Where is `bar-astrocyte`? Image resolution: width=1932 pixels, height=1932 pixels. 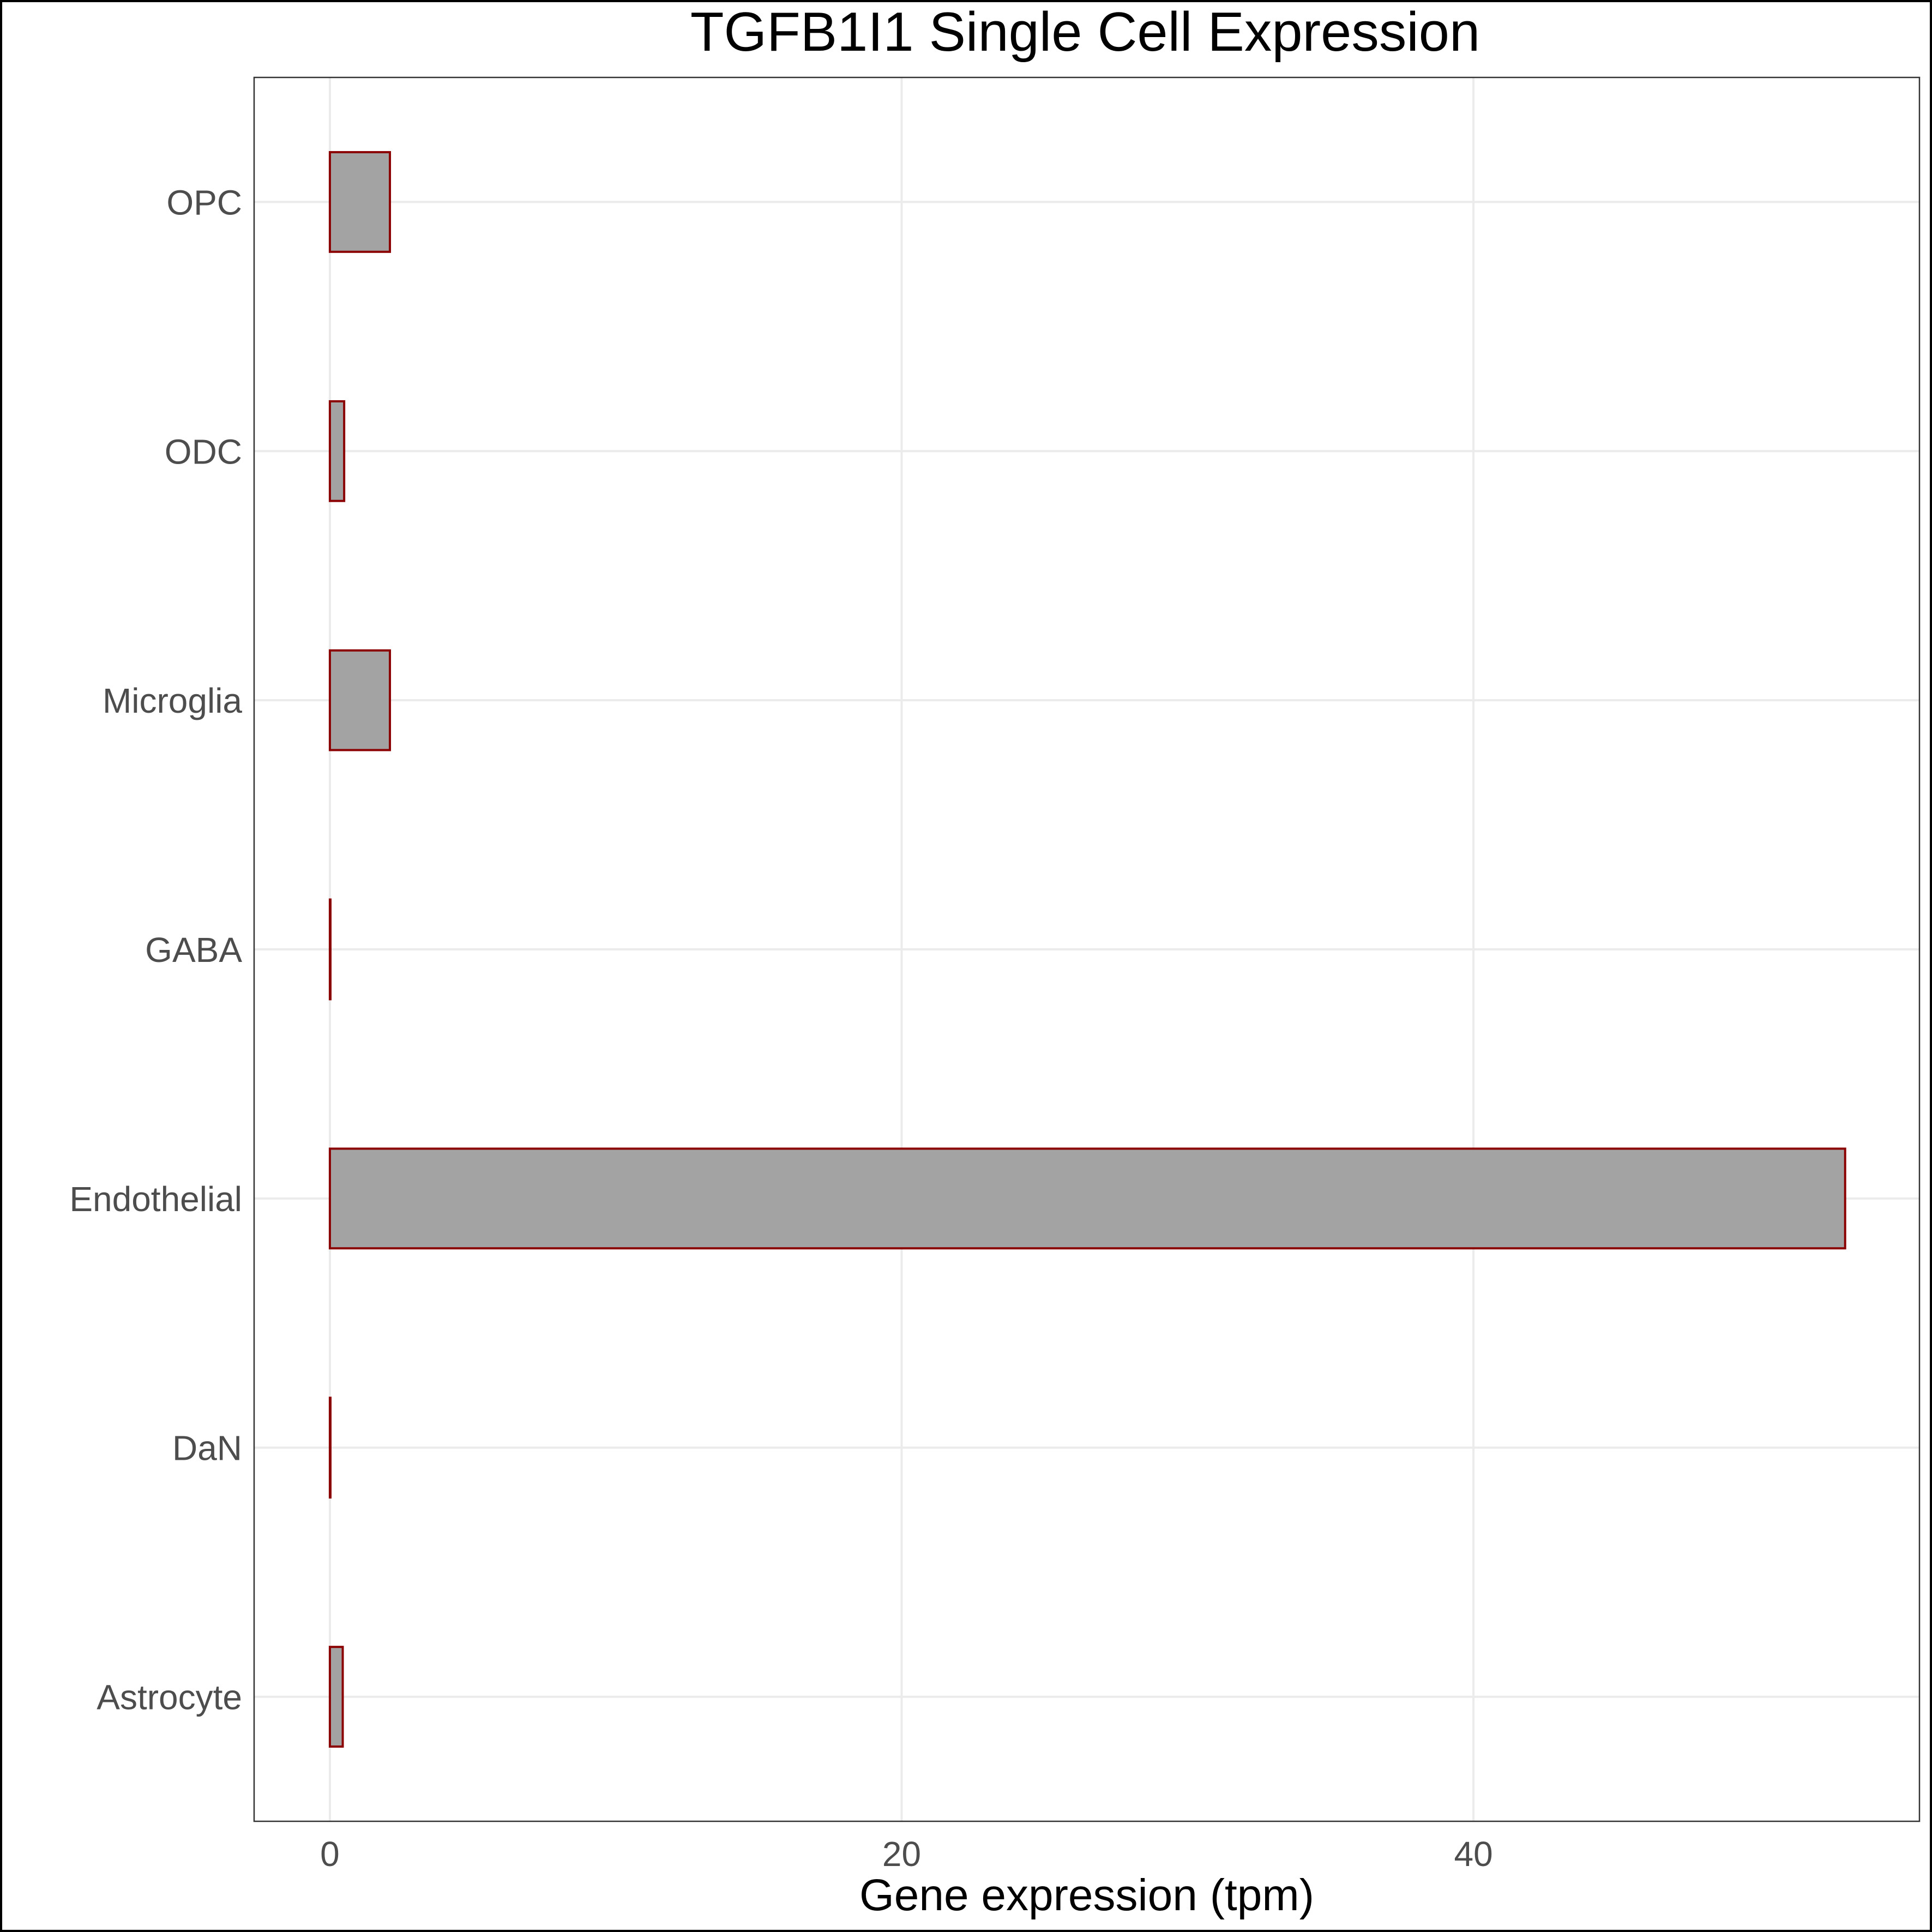
bar-astrocyte is located at coordinates (336, 1697).